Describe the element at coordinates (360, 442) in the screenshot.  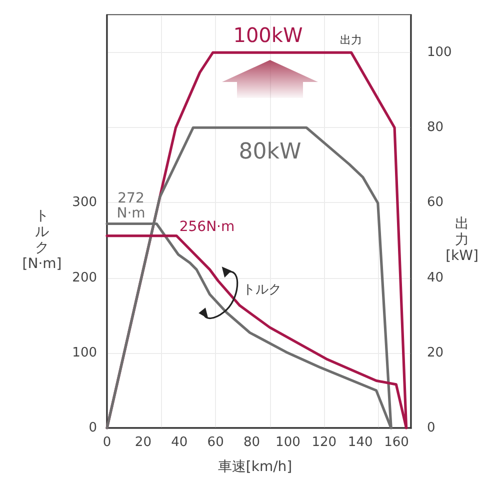
I see `x-tick-label: 140` at that location.